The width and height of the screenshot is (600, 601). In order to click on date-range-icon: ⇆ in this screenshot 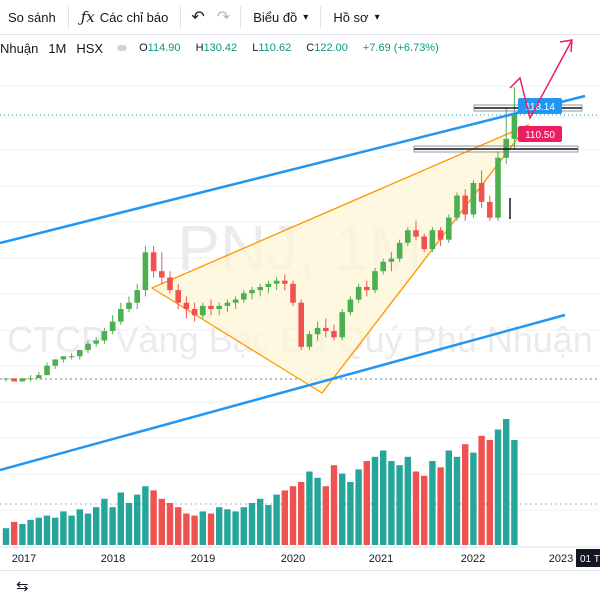, I will do `click(22, 586)`.